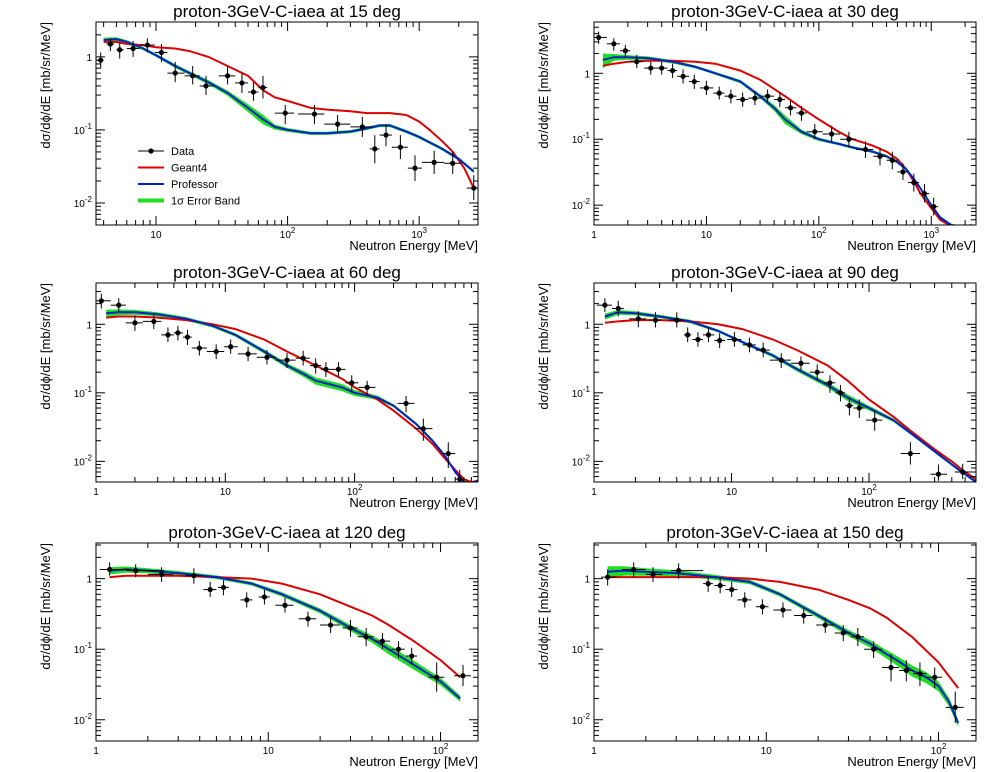 This screenshot has width=996, height=772. Describe the element at coordinates (782, 644) in the screenshot. I see `plot-area` at that location.